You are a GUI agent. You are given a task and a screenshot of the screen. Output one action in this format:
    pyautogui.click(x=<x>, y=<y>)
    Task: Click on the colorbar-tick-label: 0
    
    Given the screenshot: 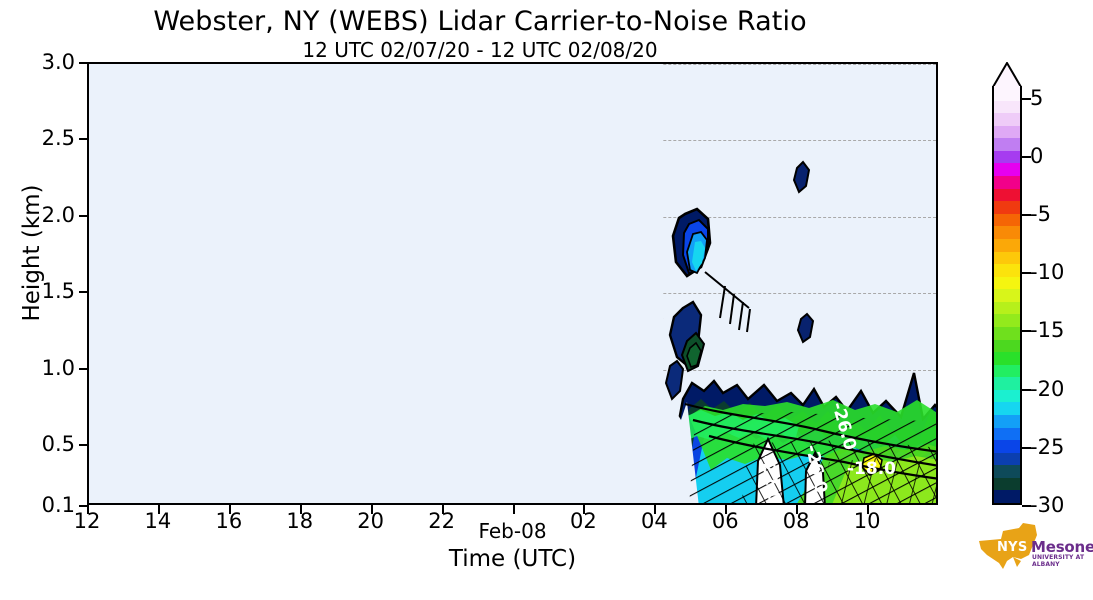 What is the action you would take?
    pyautogui.click(x=1037, y=155)
    